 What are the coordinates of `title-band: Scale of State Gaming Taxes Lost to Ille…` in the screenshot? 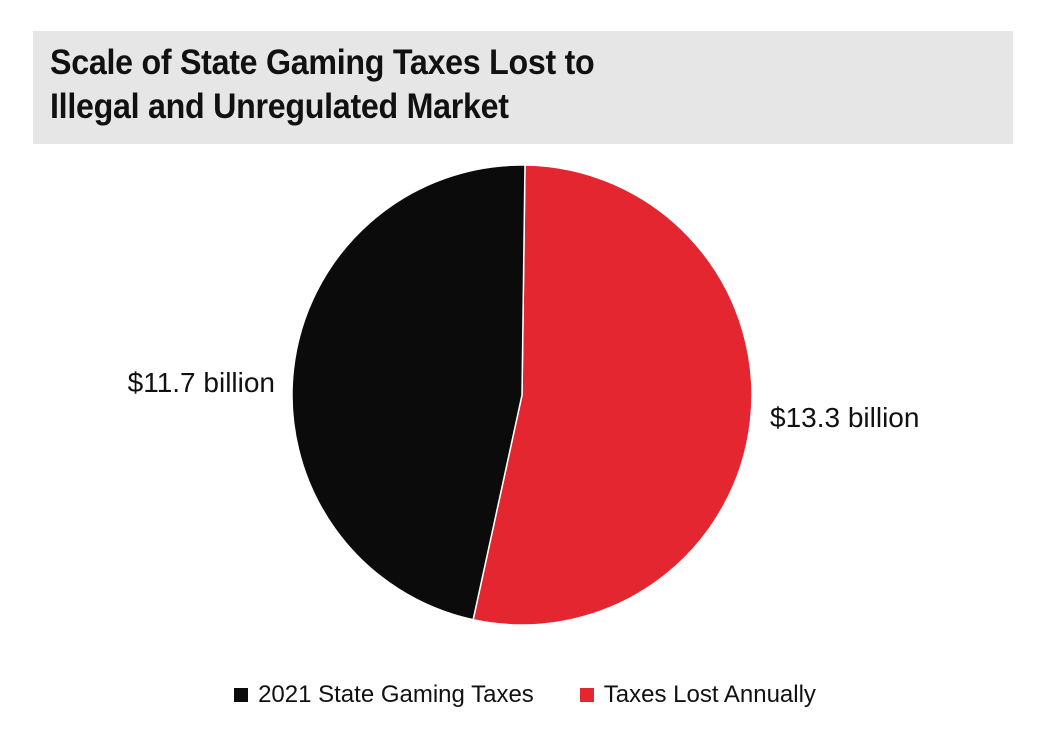 It's located at (523, 87).